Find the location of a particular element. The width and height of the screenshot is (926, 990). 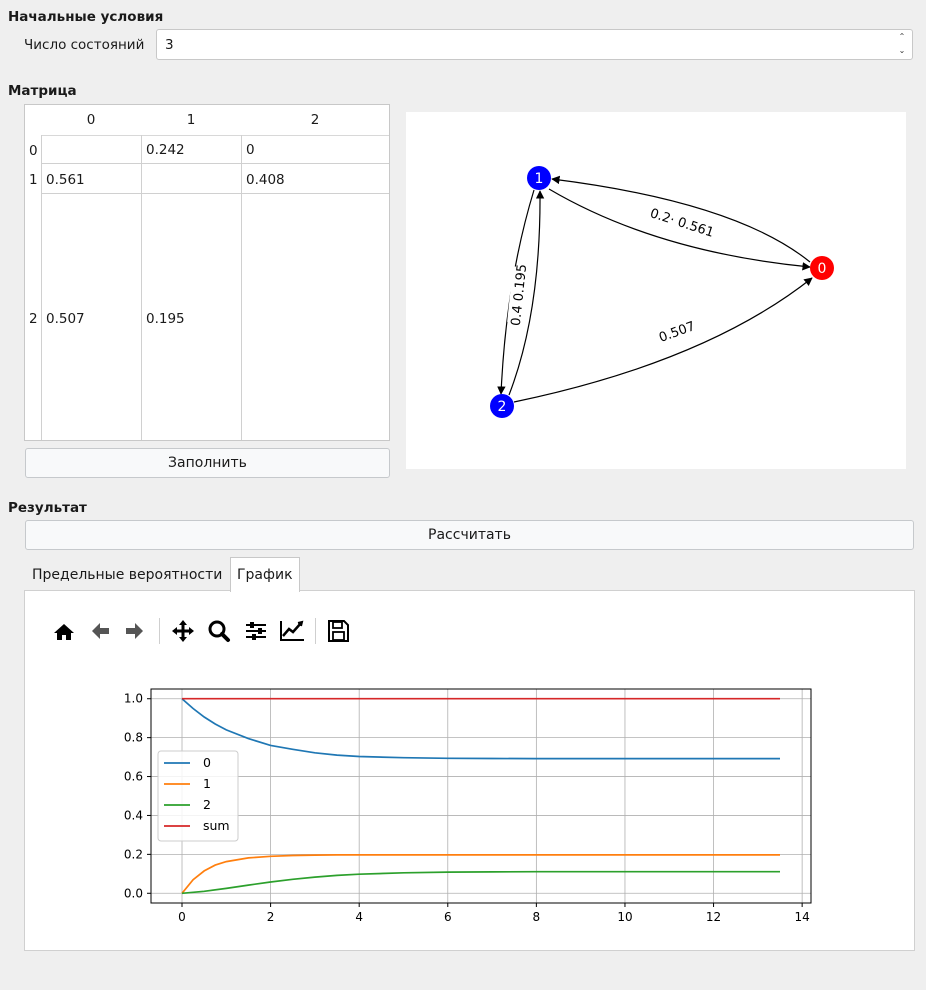

graph-node-0: 0 is located at coordinates (822, 268).